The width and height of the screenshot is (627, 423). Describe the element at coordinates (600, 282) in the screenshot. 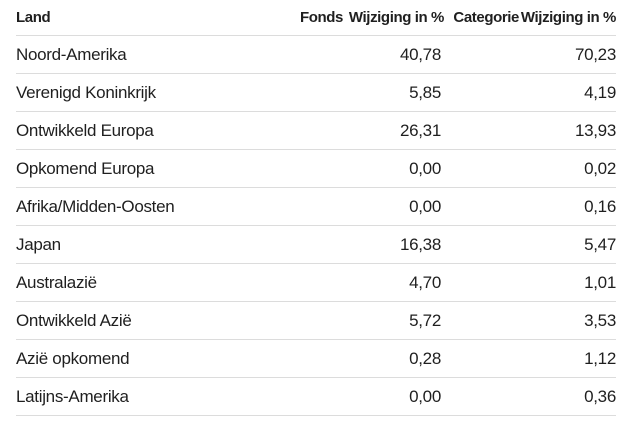

I see `cell-categorie: 1,01` at that location.